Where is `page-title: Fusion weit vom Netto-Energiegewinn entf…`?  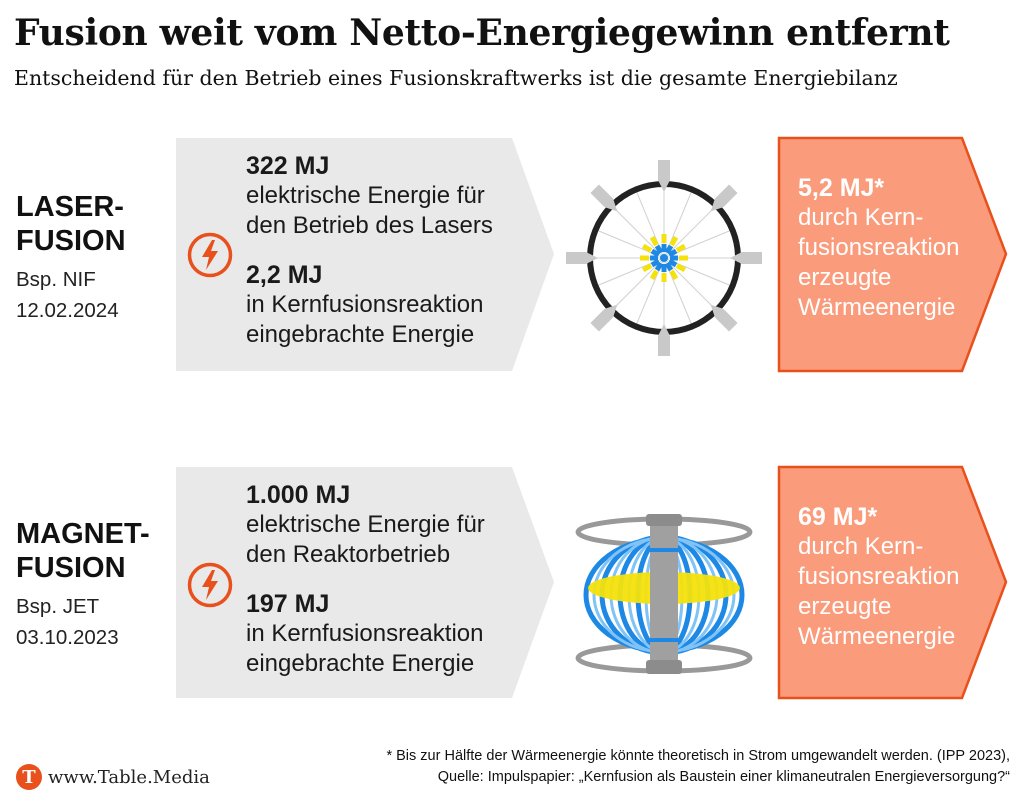
page-title: Fusion weit vom Netto-Energiegewinn entf… is located at coordinates (482, 33).